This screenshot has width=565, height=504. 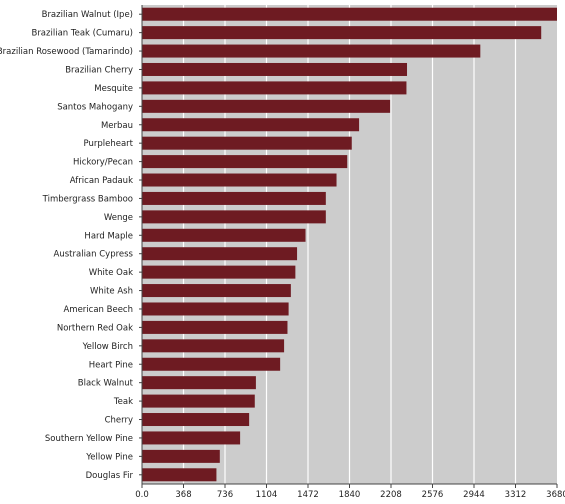 What do you see at coordinates (95, 328) in the screenshot?
I see `category-label: Northern Red Oak` at bounding box center [95, 328].